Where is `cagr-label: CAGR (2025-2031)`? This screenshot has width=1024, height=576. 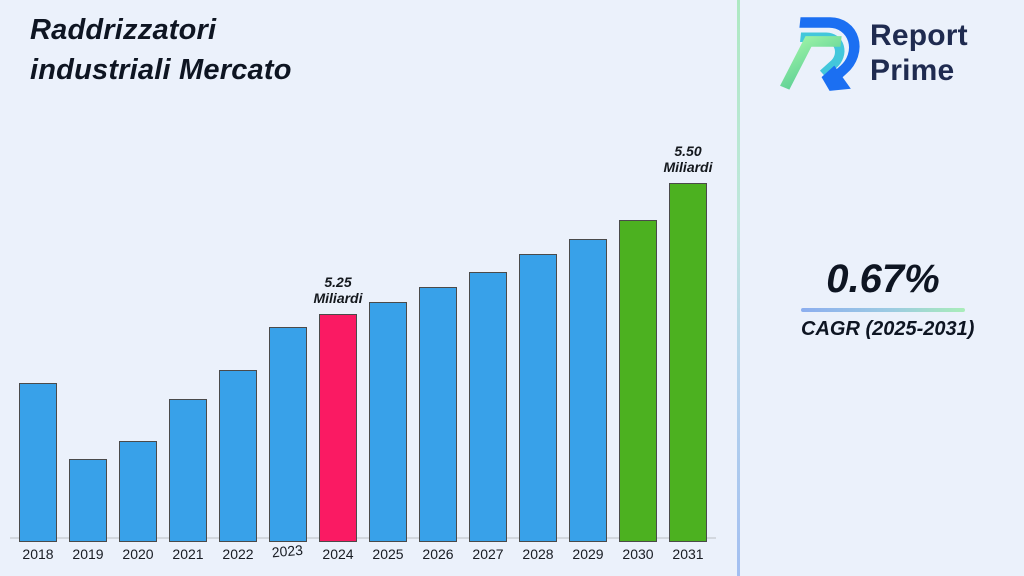
cagr-label: CAGR (2025-2031) is located at coordinates (888, 329).